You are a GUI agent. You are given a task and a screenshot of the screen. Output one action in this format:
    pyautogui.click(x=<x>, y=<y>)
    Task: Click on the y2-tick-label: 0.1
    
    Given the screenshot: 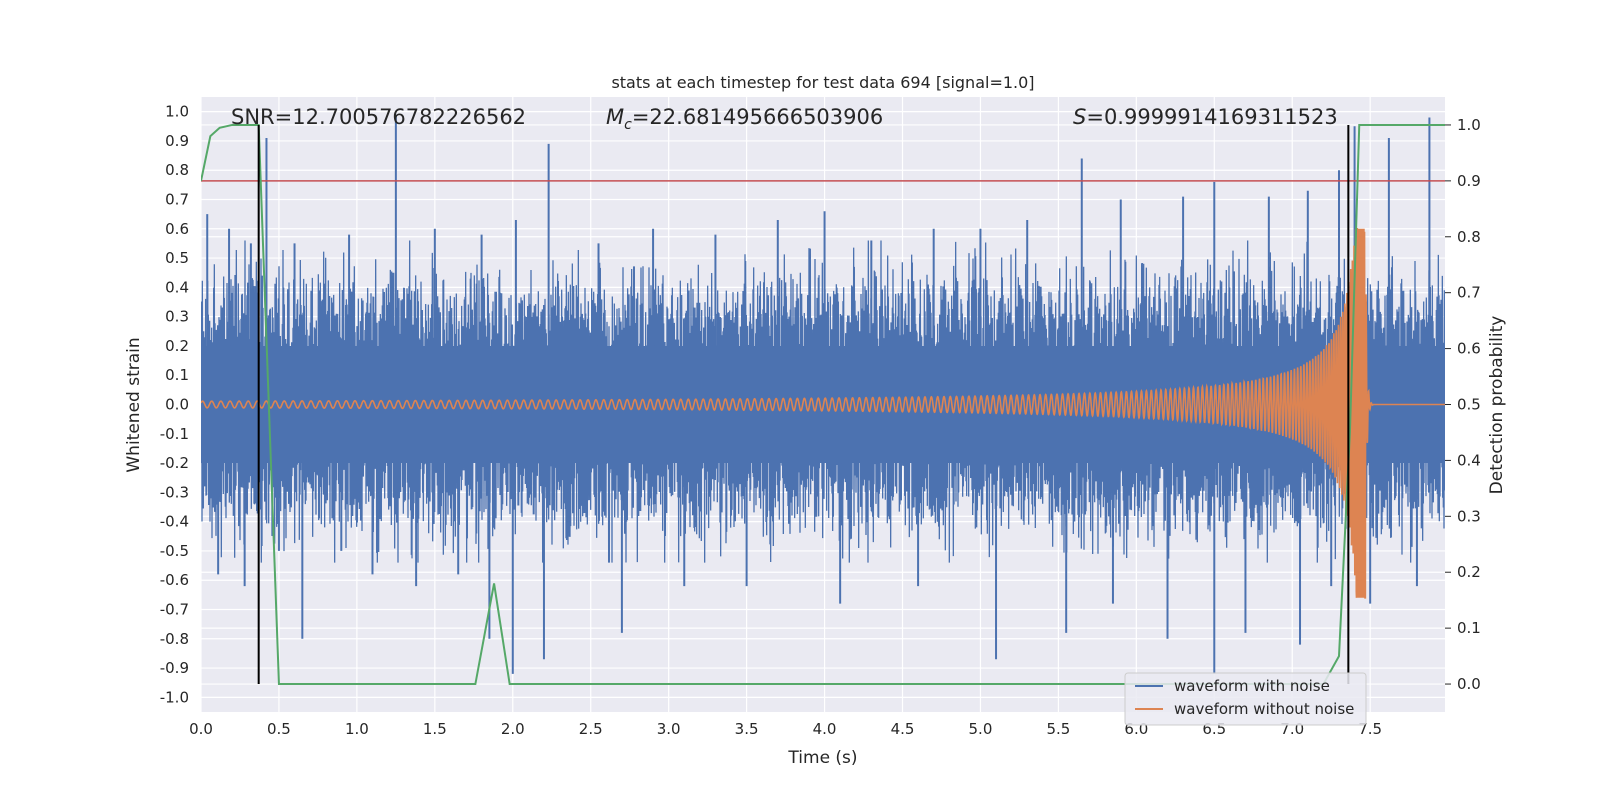 What is the action you would take?
    pyautogui.click(x=1469, y=628)
    